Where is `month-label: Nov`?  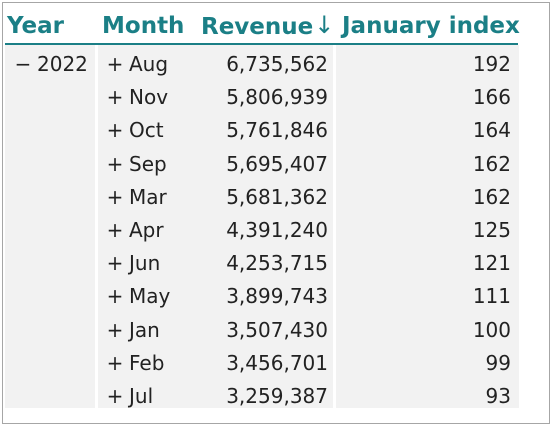
month-label: Nov is located at coordinates (149, 97).